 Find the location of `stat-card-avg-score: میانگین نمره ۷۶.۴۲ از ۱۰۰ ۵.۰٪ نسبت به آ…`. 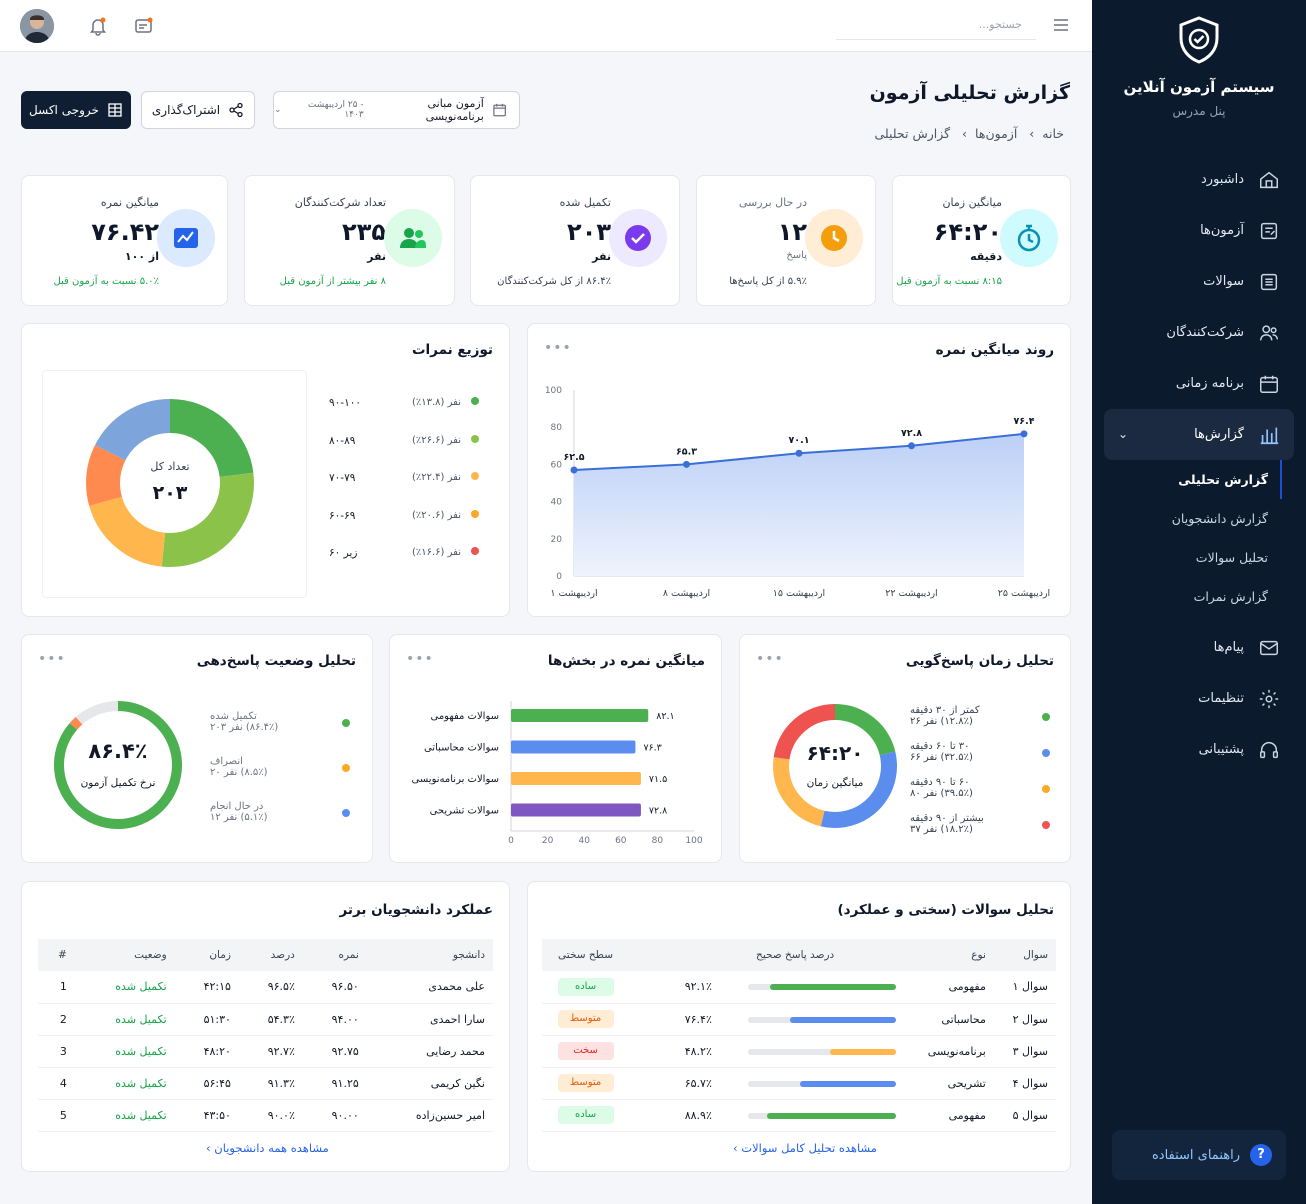

stat-card-avg-score: میانگین نمره ۷۶.۴۲ از ۱۰۰ ۵.۰٪ نسبت به آ… is located at coordinates (124, 240).